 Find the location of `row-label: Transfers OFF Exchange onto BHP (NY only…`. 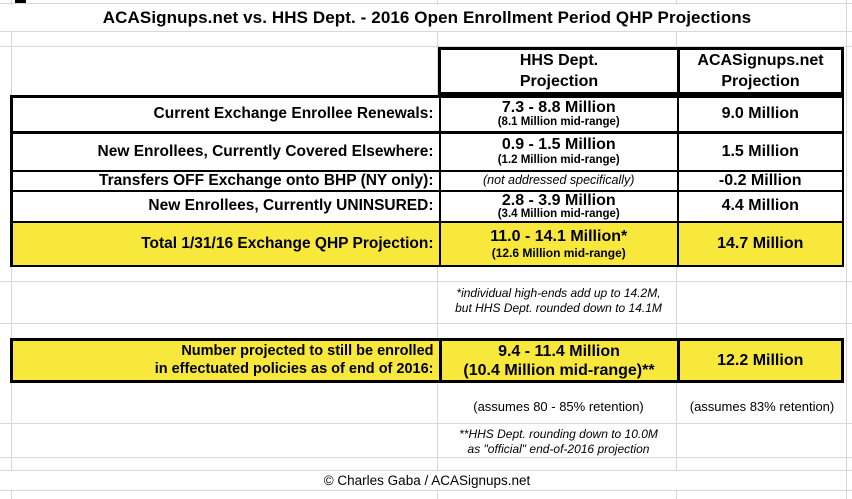

row-label: Transfers OFF Exchange onto BHP (NY only… is located at coordinates (225, 181).